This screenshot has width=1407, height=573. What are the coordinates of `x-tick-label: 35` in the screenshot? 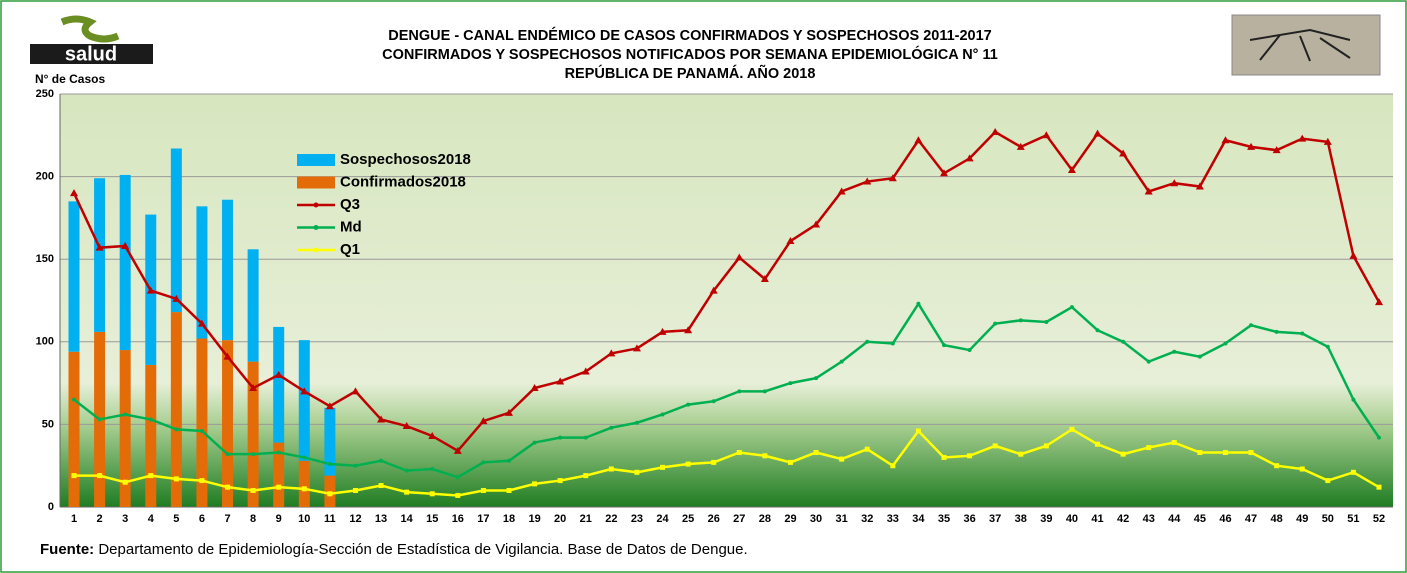 It's located at (944, 519).